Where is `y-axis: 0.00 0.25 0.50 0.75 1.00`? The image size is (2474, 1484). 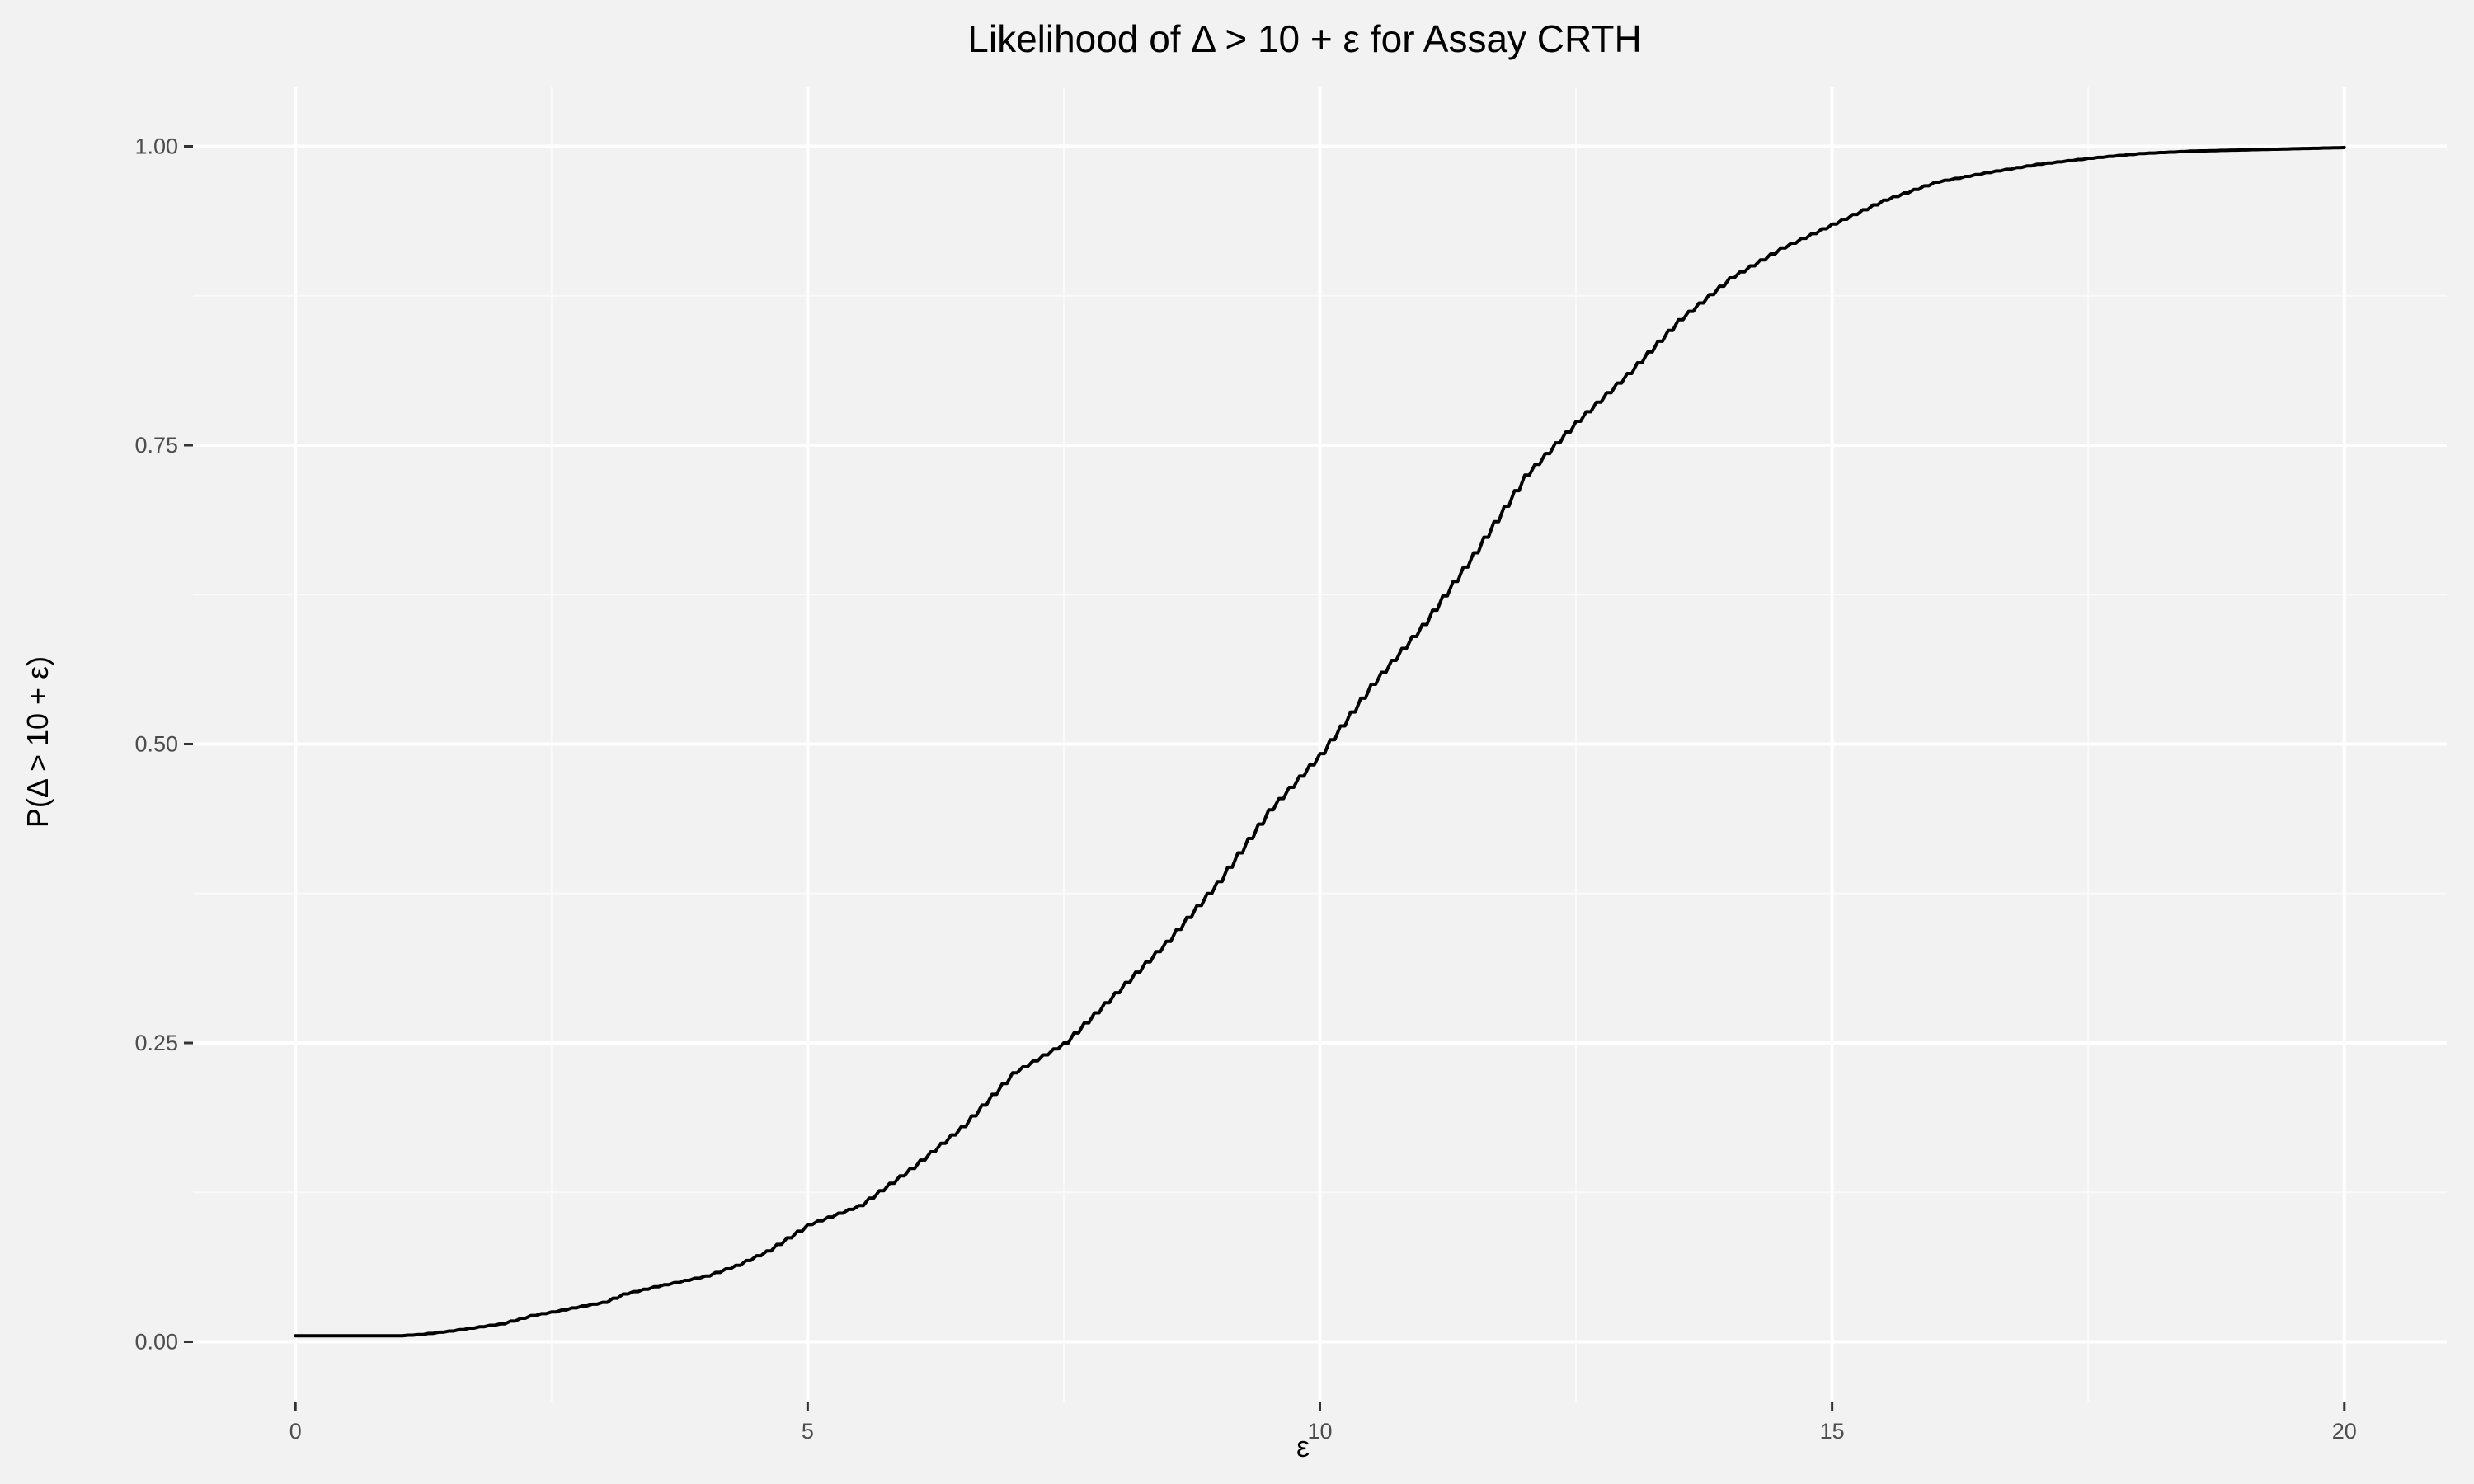
y-axis: 0.00 0.25 0.50 0.75 1.00 is located at coordinates (163, 744).